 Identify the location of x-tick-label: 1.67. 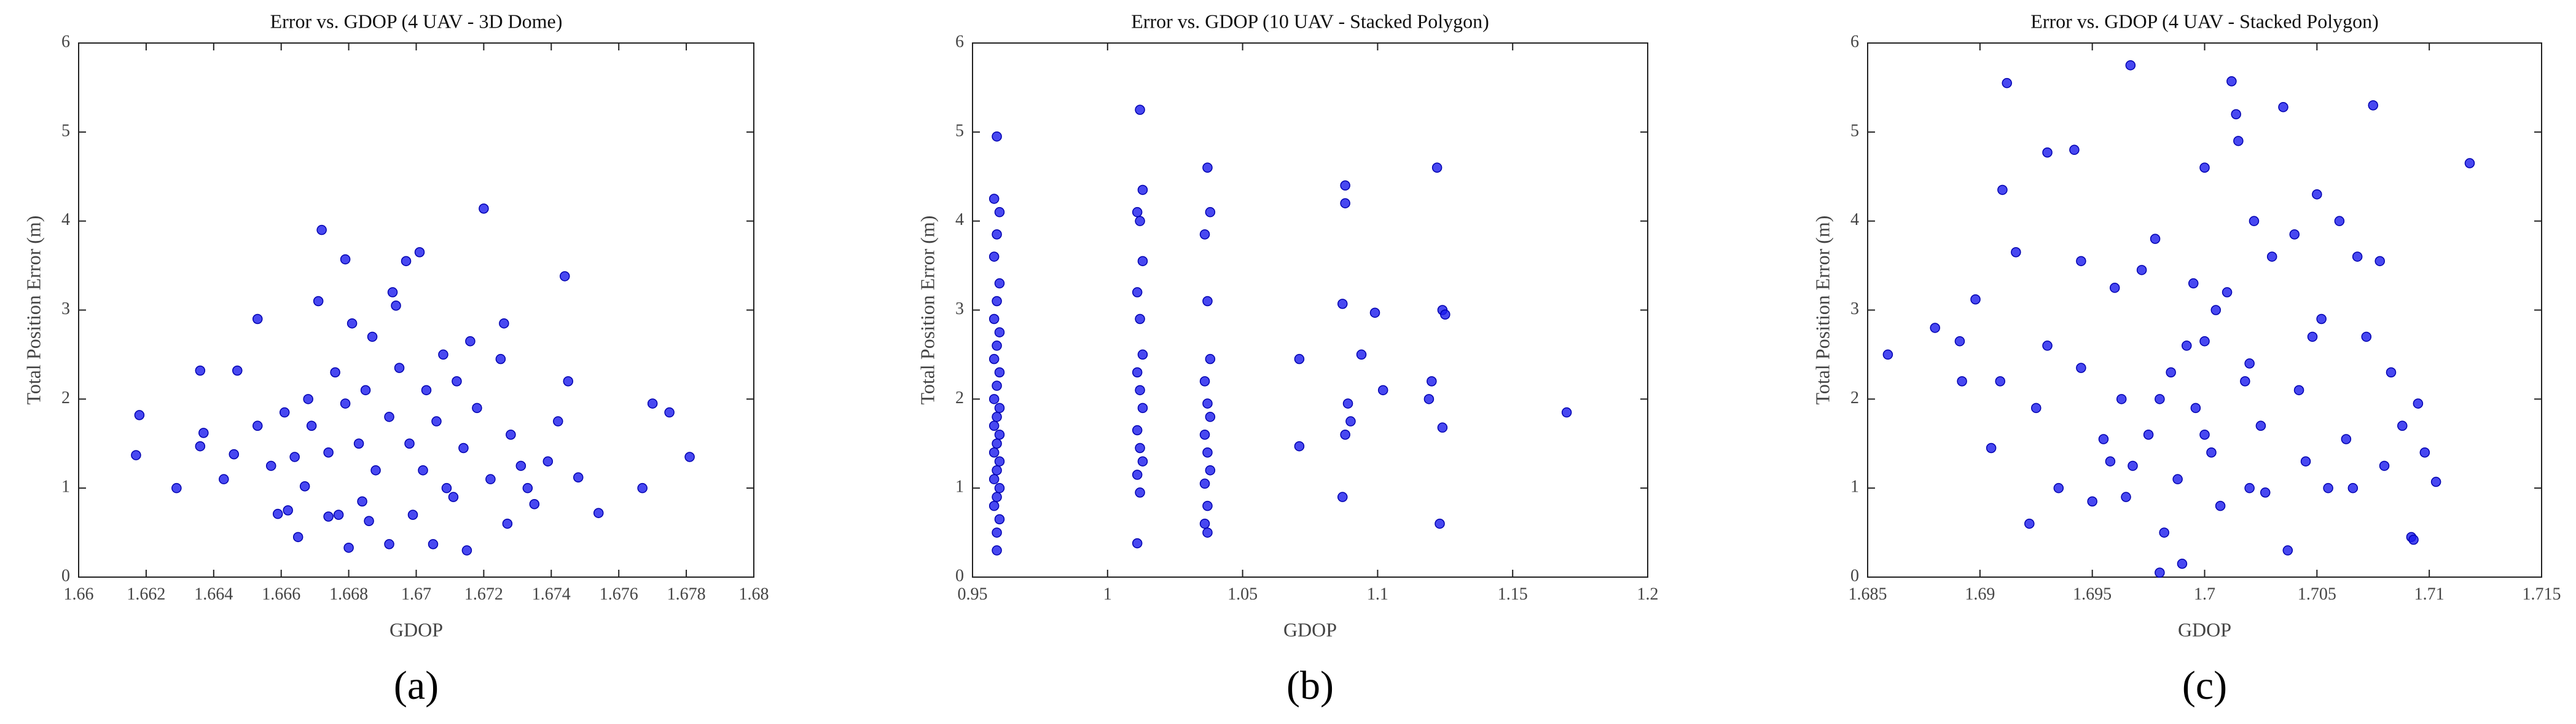
(416, 594).